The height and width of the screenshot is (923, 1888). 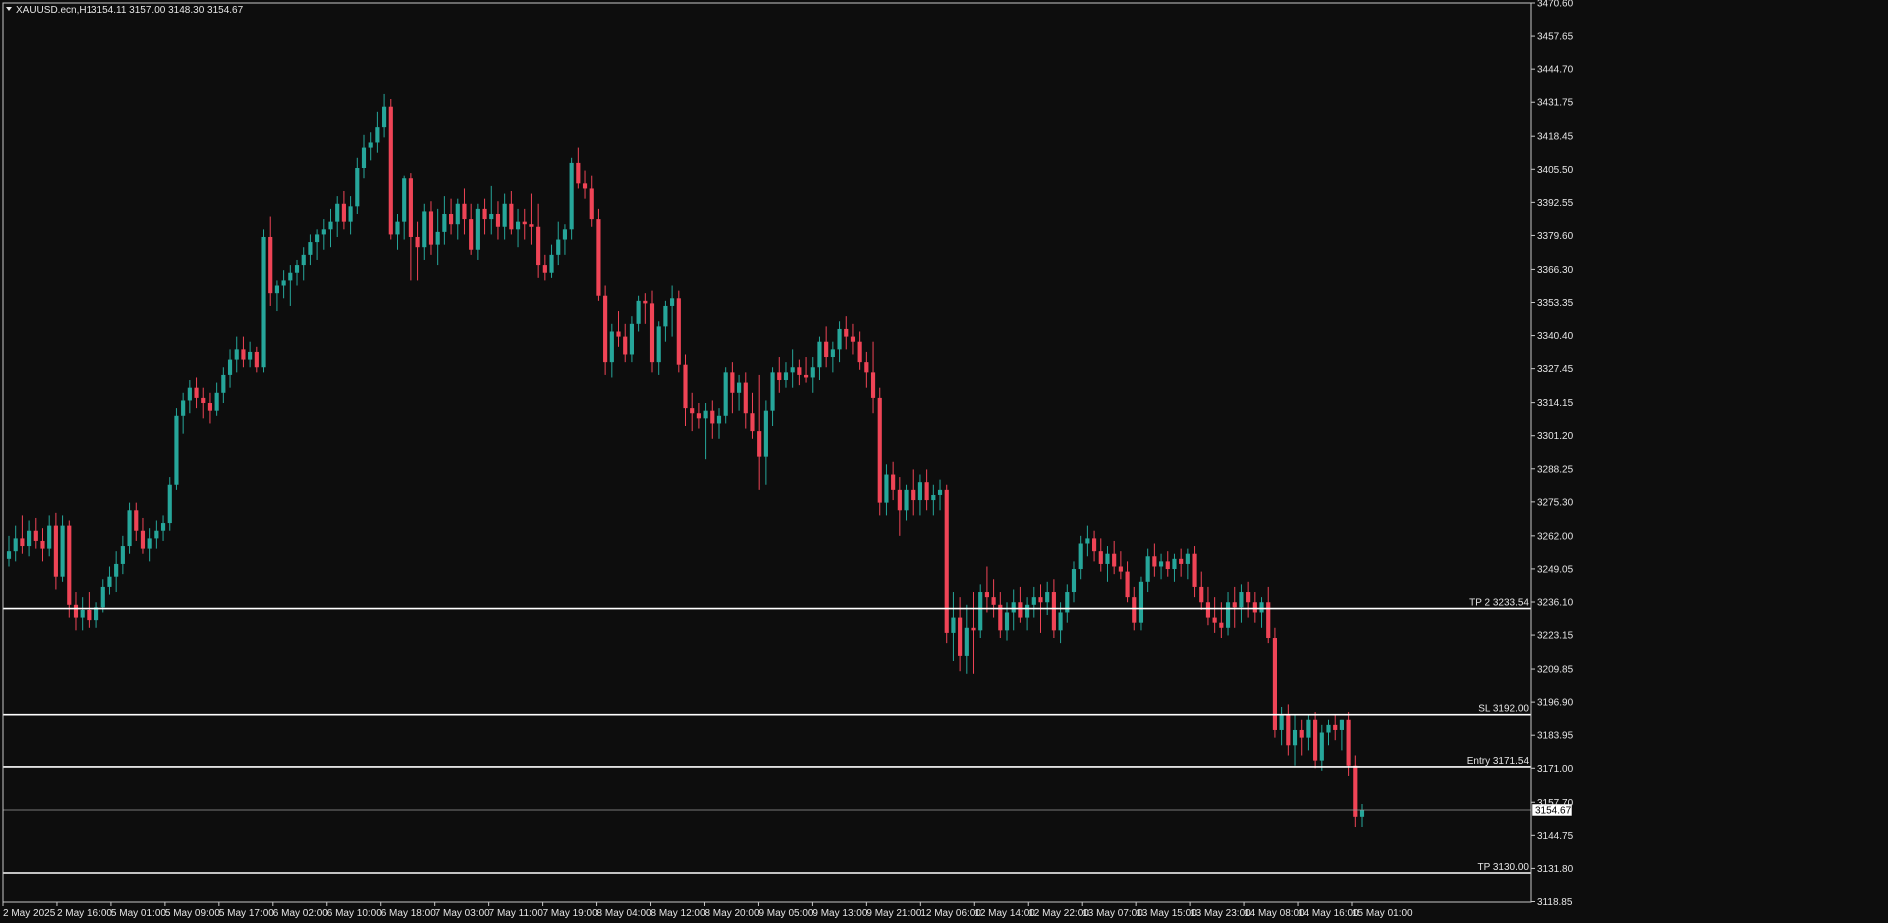 What do you see at coordinates (9, 9) in the screenshot?
I see `dropdown-triangle-icon` at bounding box center [9, 9].